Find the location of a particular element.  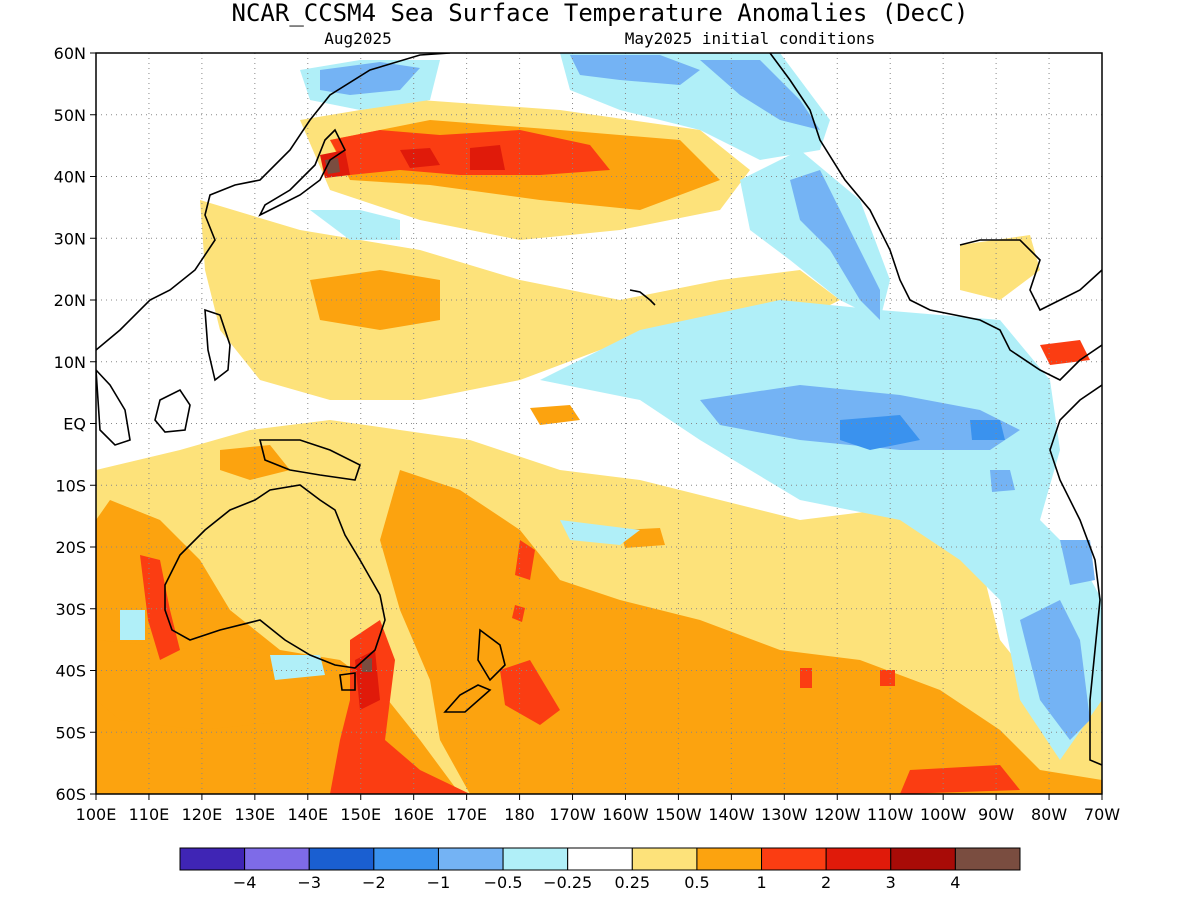

colorbar-label: 1 is located at coordinates (761, 882).